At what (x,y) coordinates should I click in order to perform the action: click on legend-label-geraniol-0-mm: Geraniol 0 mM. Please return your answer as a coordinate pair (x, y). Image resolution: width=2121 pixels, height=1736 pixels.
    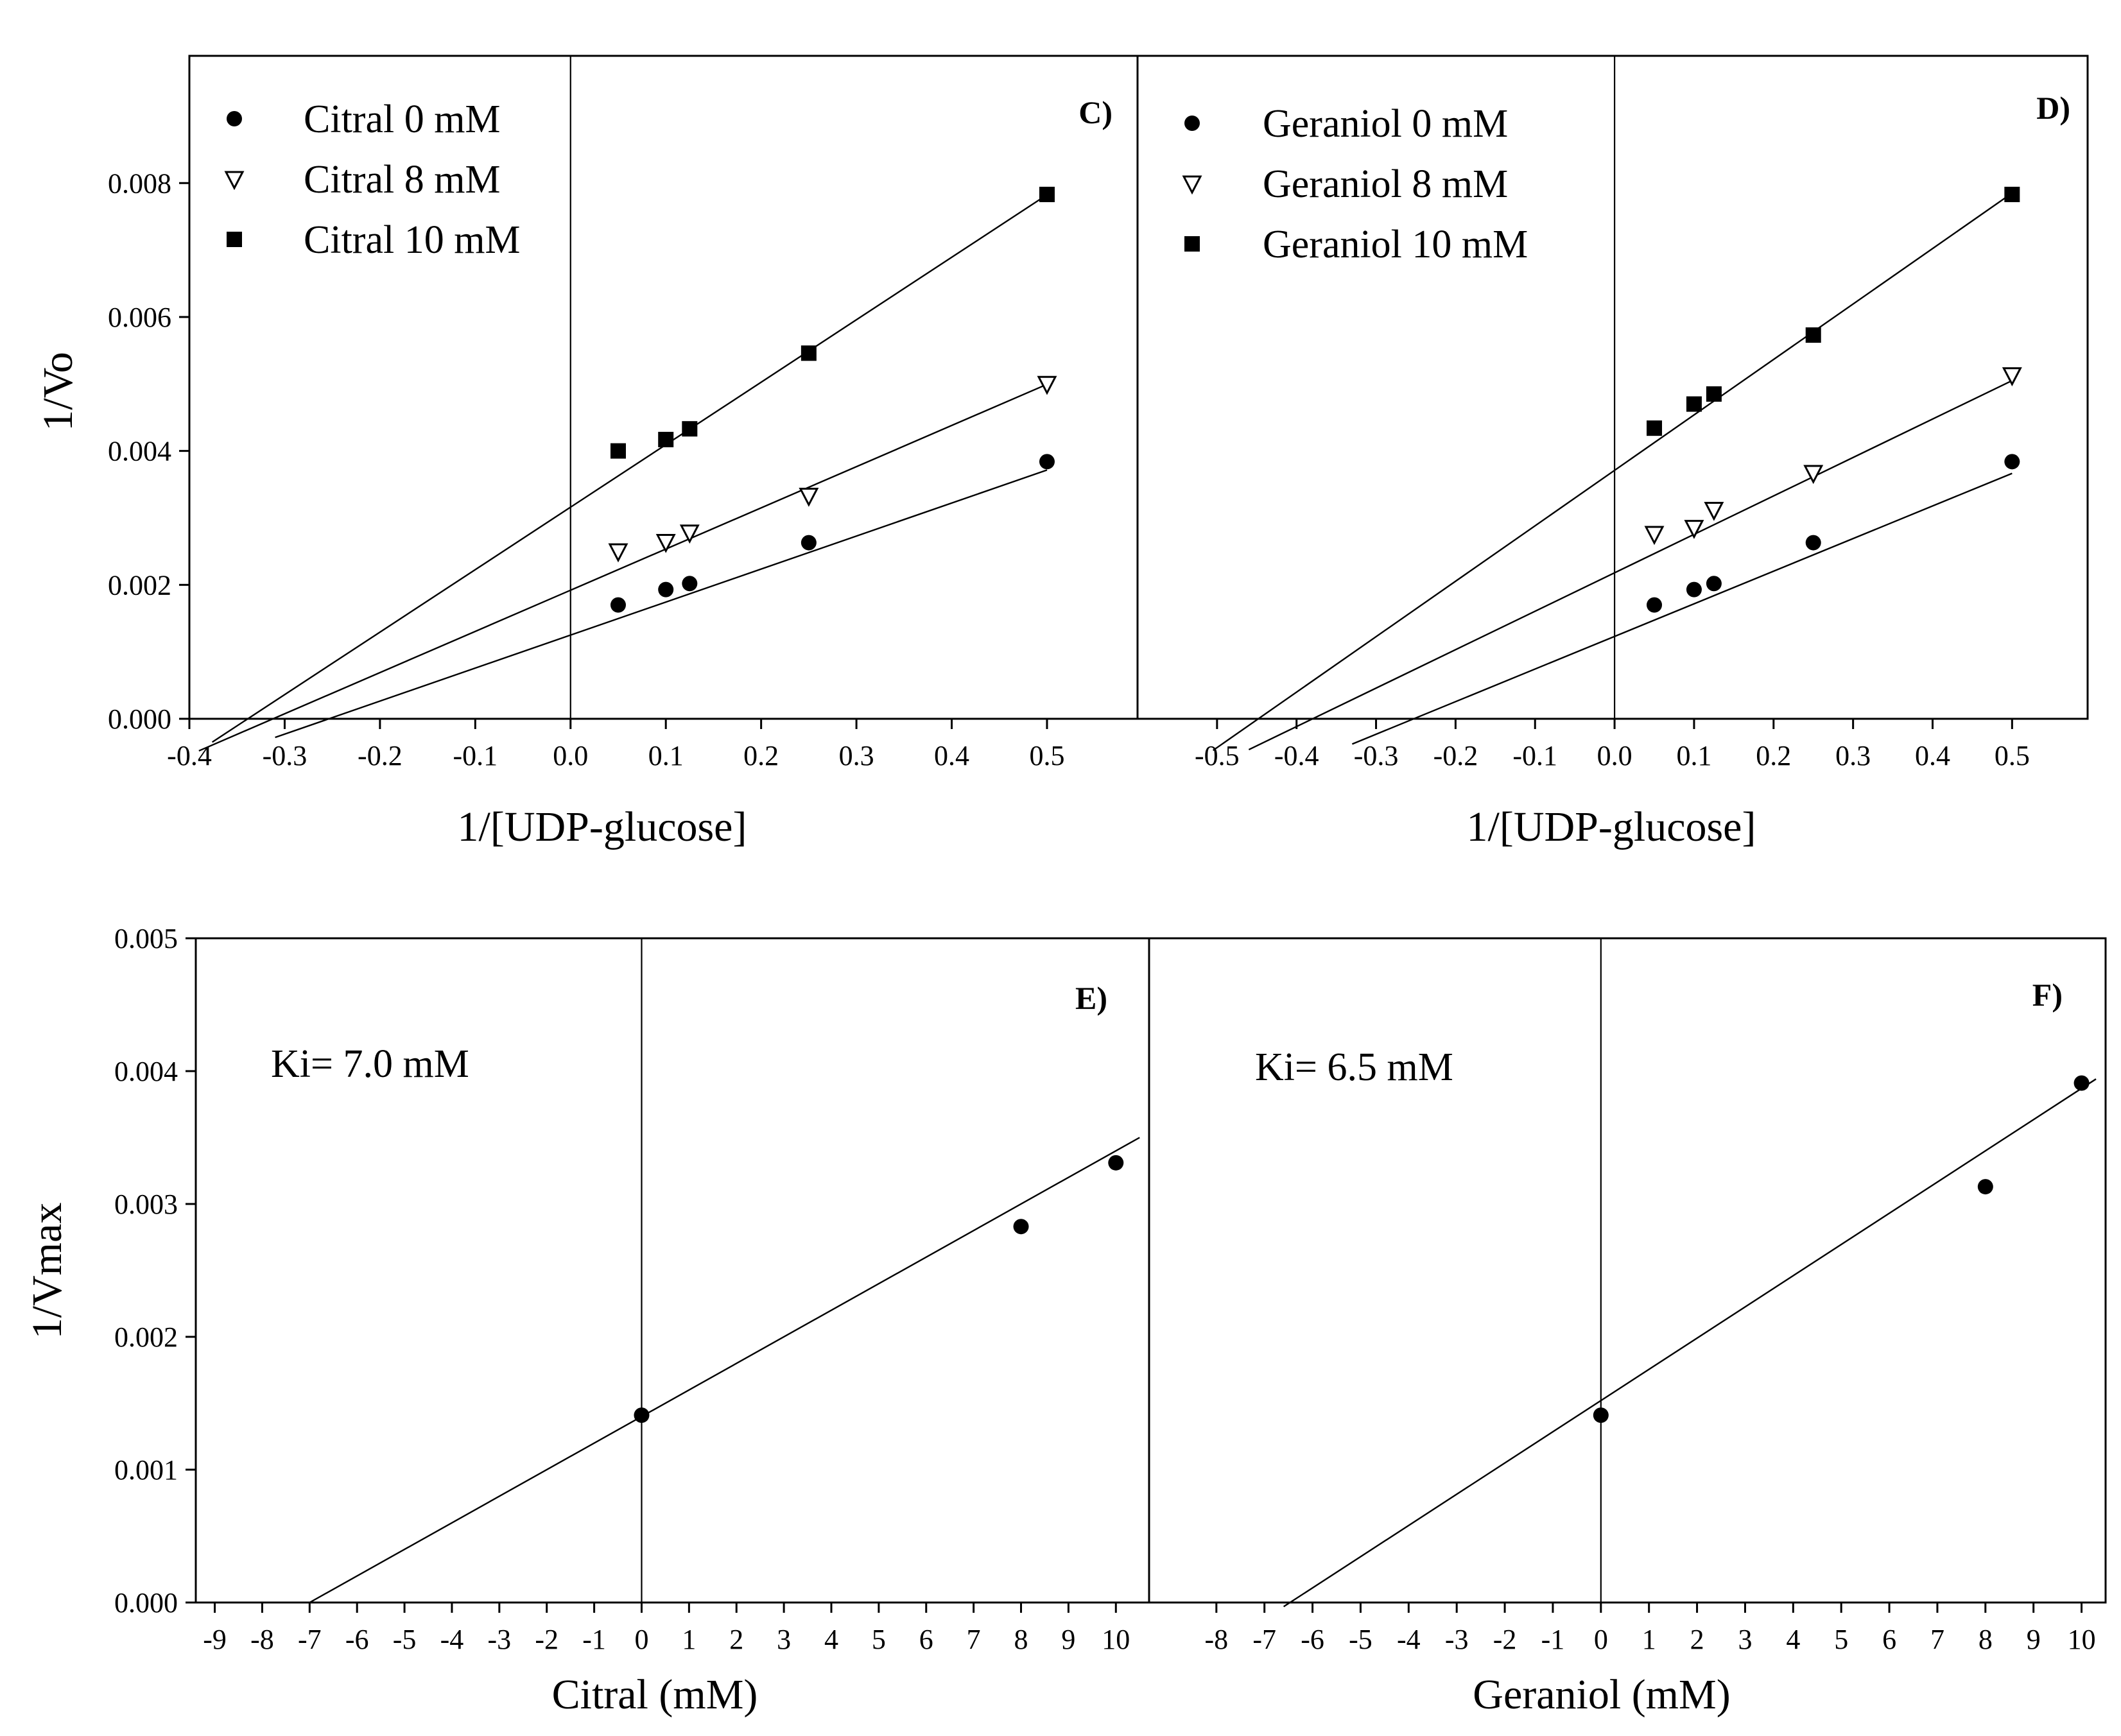
    Looking at the image, I should click on (1385, 124).